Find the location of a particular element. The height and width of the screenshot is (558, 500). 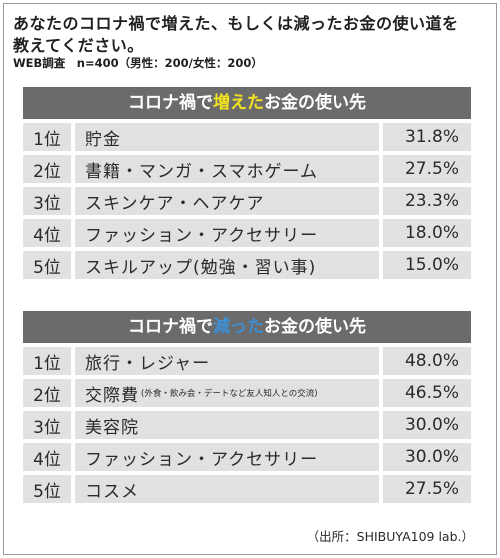

table-row: 5位 コスメ 27.5% is located at coordinates (247, 489).